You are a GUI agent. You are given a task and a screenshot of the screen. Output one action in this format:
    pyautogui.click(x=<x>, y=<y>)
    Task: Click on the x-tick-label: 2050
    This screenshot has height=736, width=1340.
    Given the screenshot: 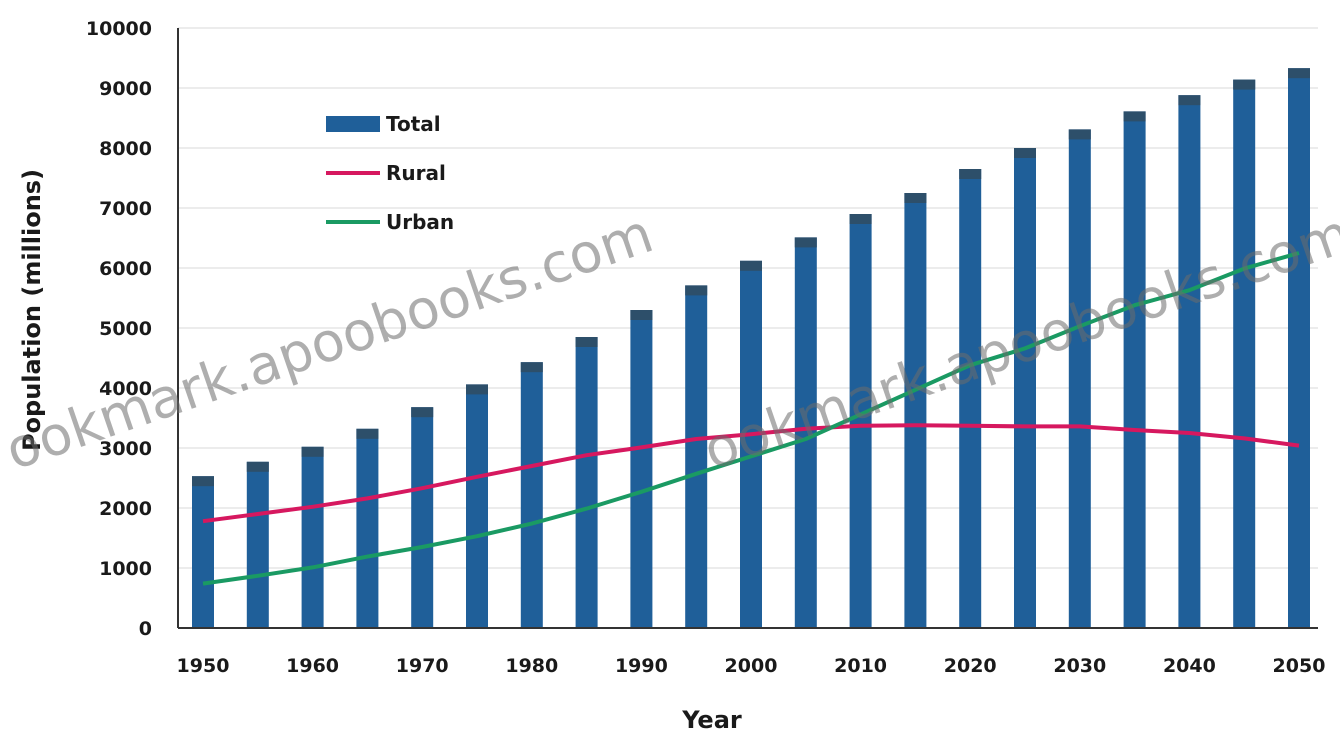 What is the action you would take?
    pyautogui.click(x=1299, y=666)
    